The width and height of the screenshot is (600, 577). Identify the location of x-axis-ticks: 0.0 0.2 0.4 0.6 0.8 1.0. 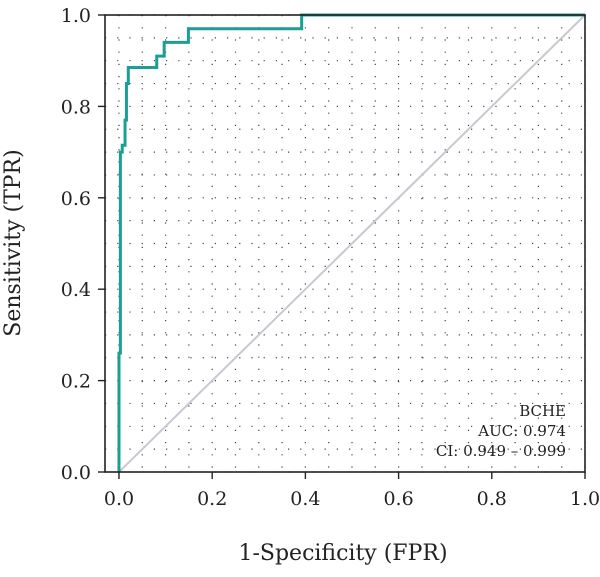
(352, 491).